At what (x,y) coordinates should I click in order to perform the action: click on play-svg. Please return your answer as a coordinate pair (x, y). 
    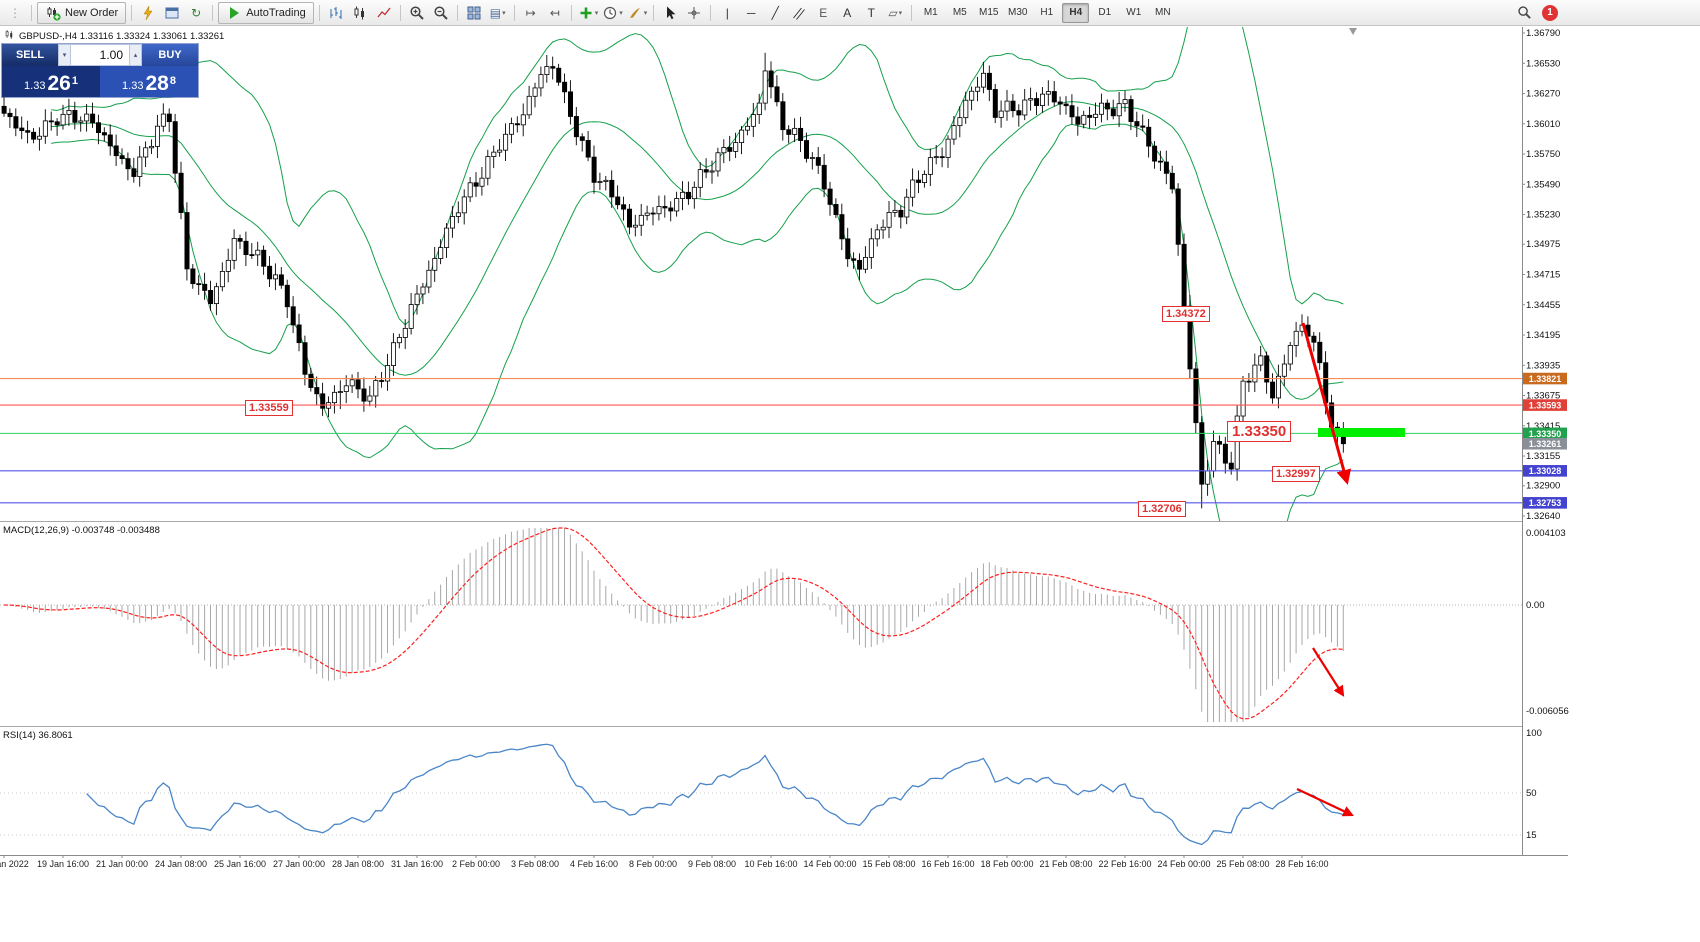
    Looking at the image, I should click on (235, 12).